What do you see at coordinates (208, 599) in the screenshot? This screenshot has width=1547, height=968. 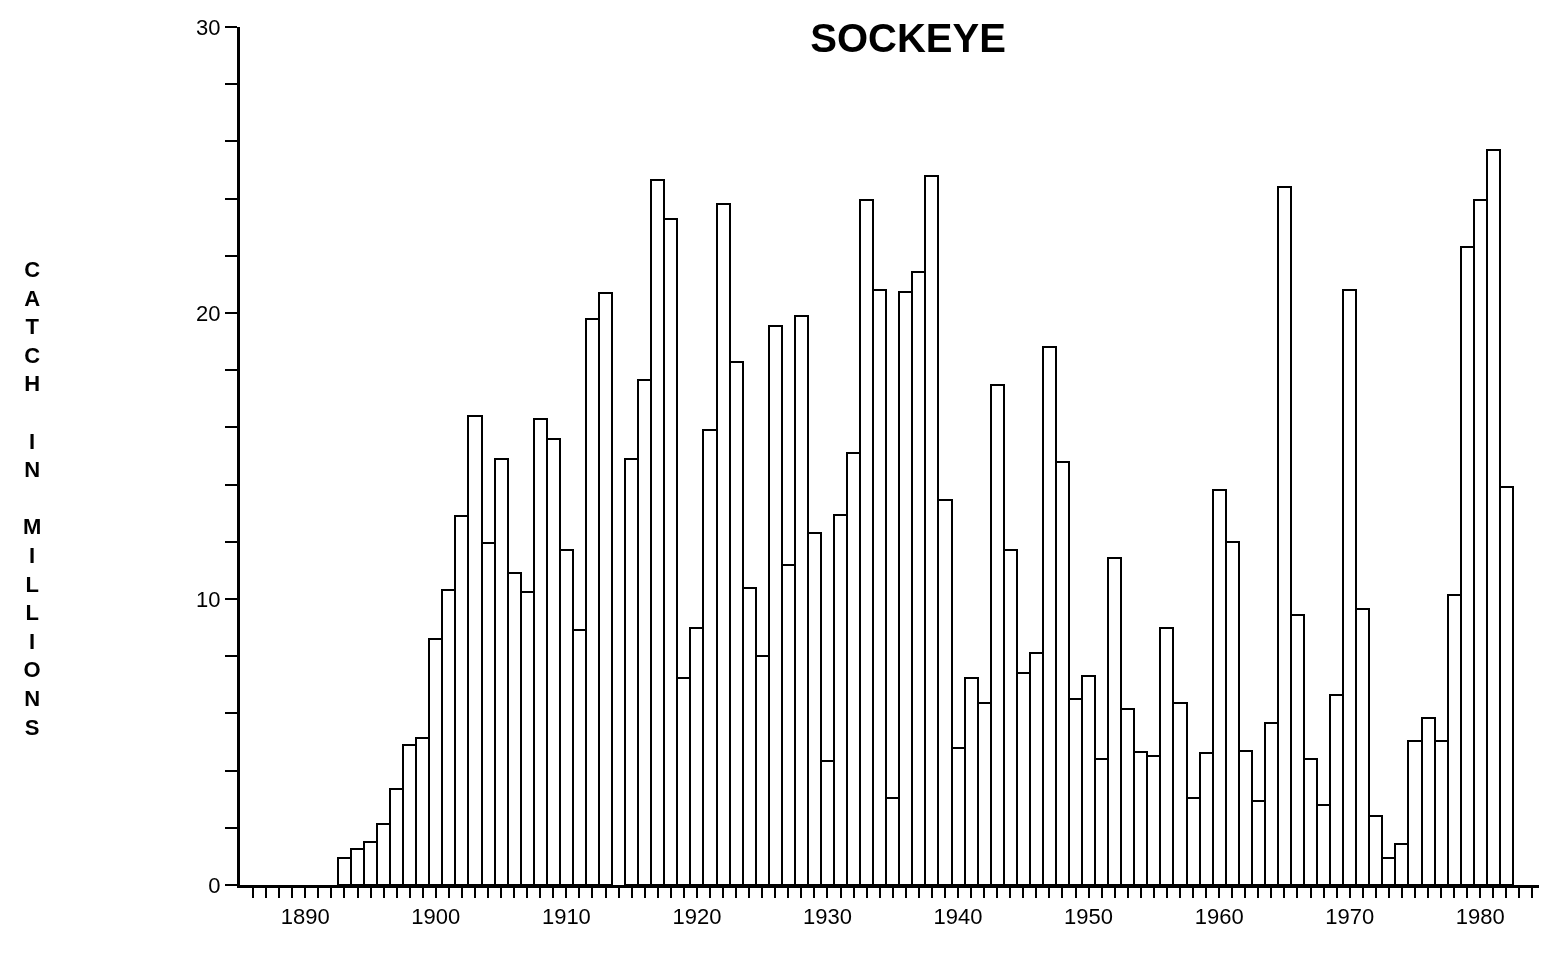 I see `y-tick-label: 10` at bounding box center [208, 599].